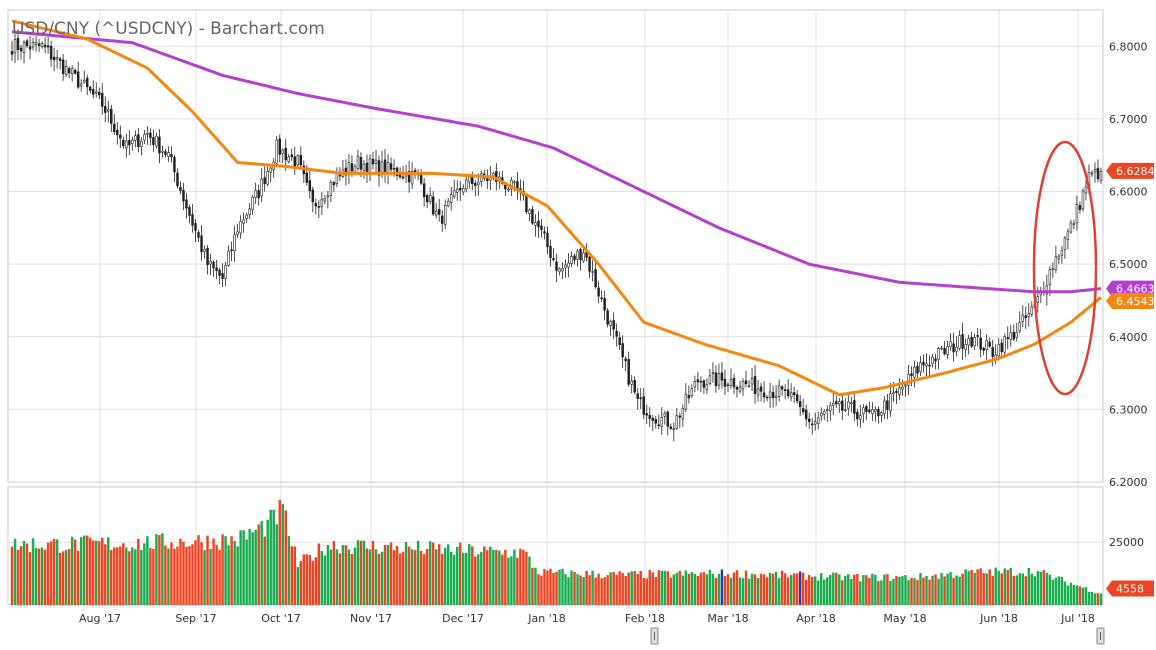 The width and height of the screenshot is (1156, 650). Describe the element at coordinates (1100, 636) in the screenshot. I see `scroll-handle-right` at that location.